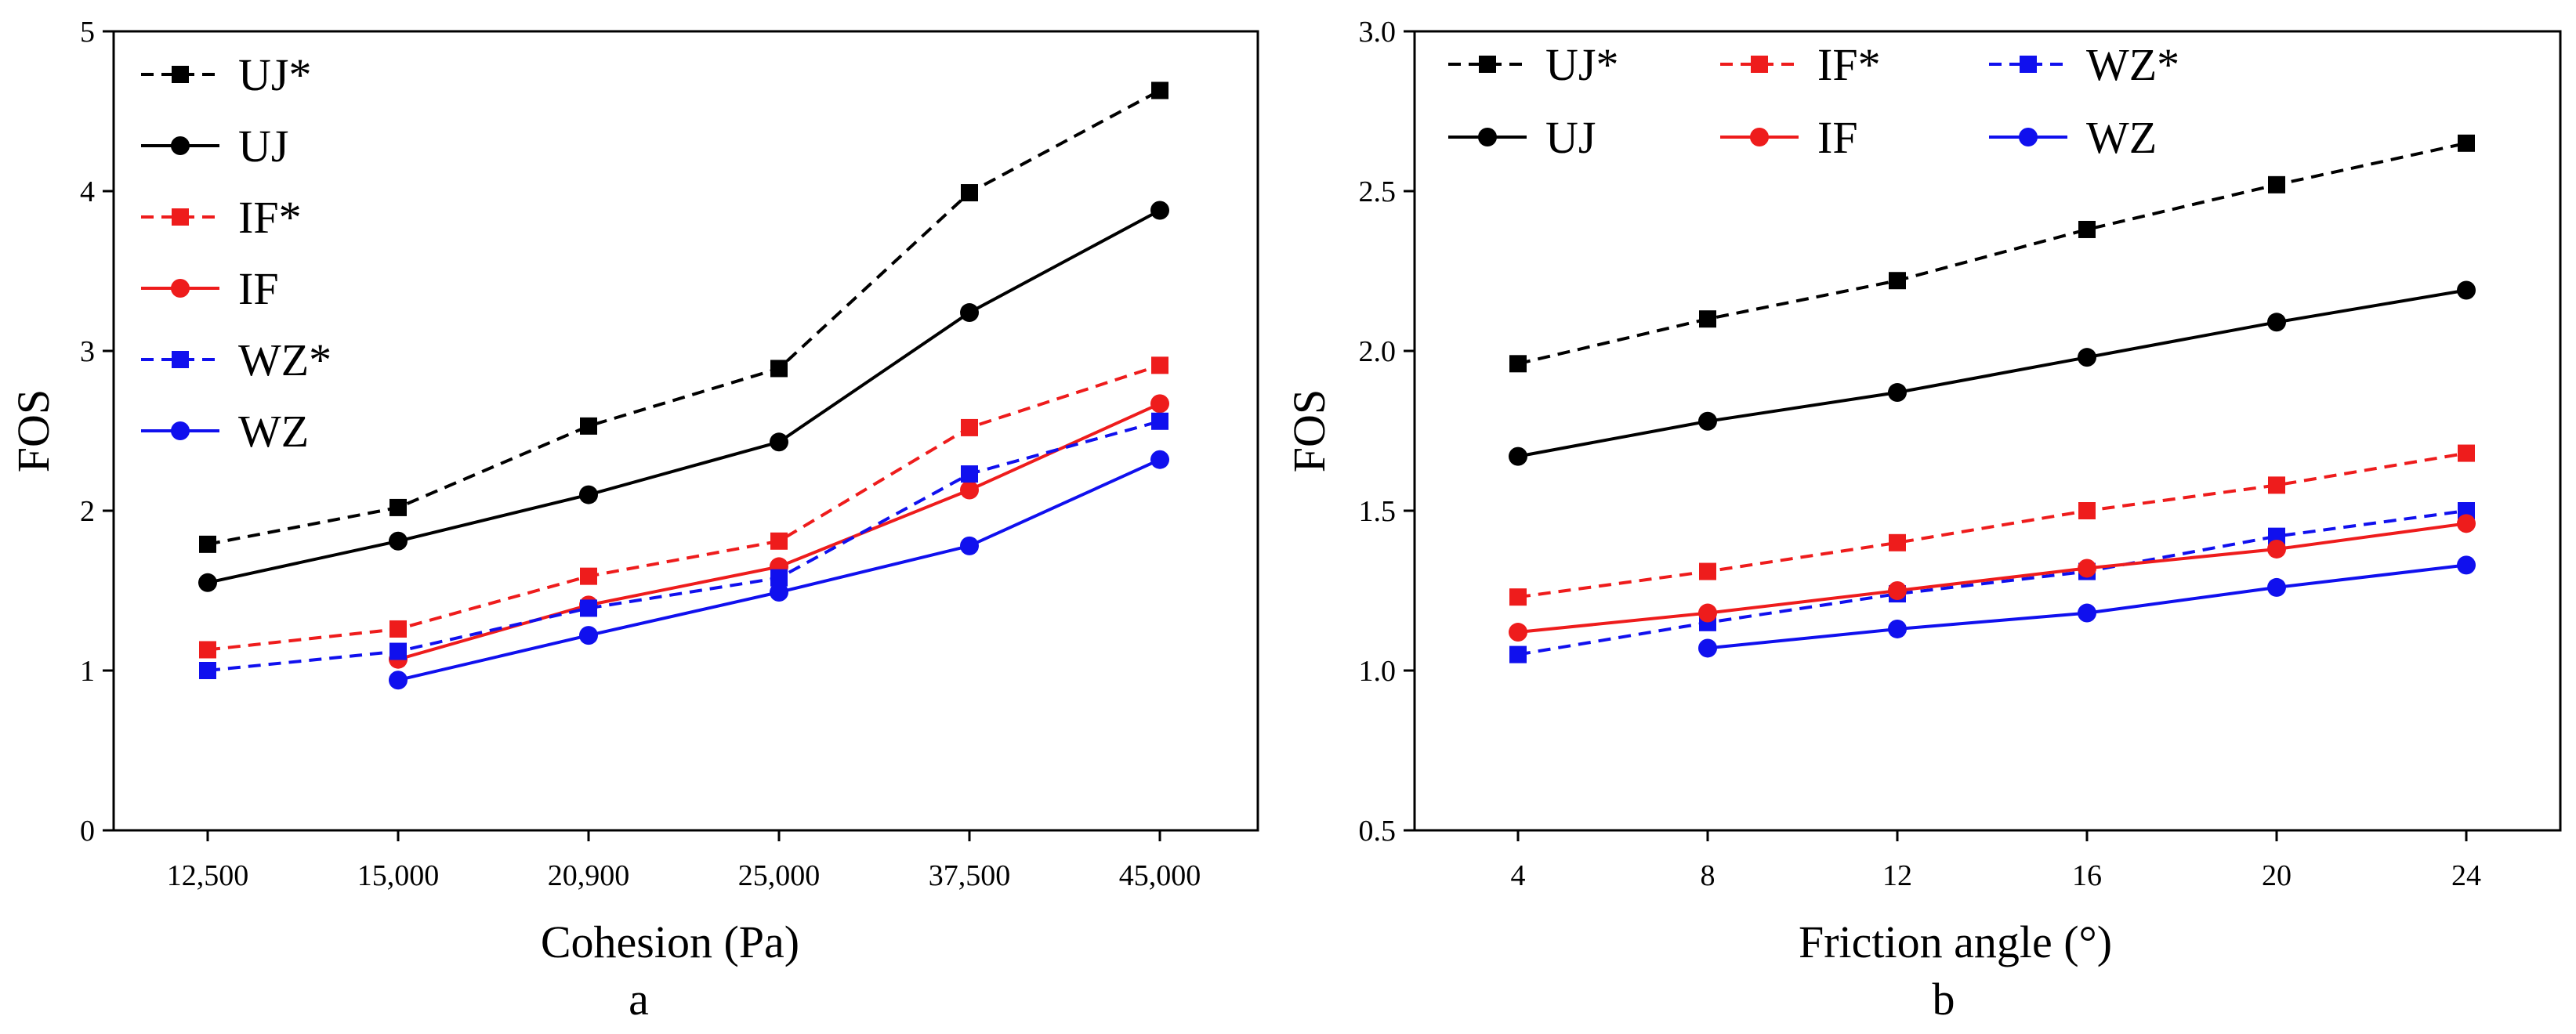 This screenshot has height=1034, width=2576. What do you see at coordinates (1944, 999) in the screenshot?
I see `panel-label-b: b` at bounding box center [1944, 999].